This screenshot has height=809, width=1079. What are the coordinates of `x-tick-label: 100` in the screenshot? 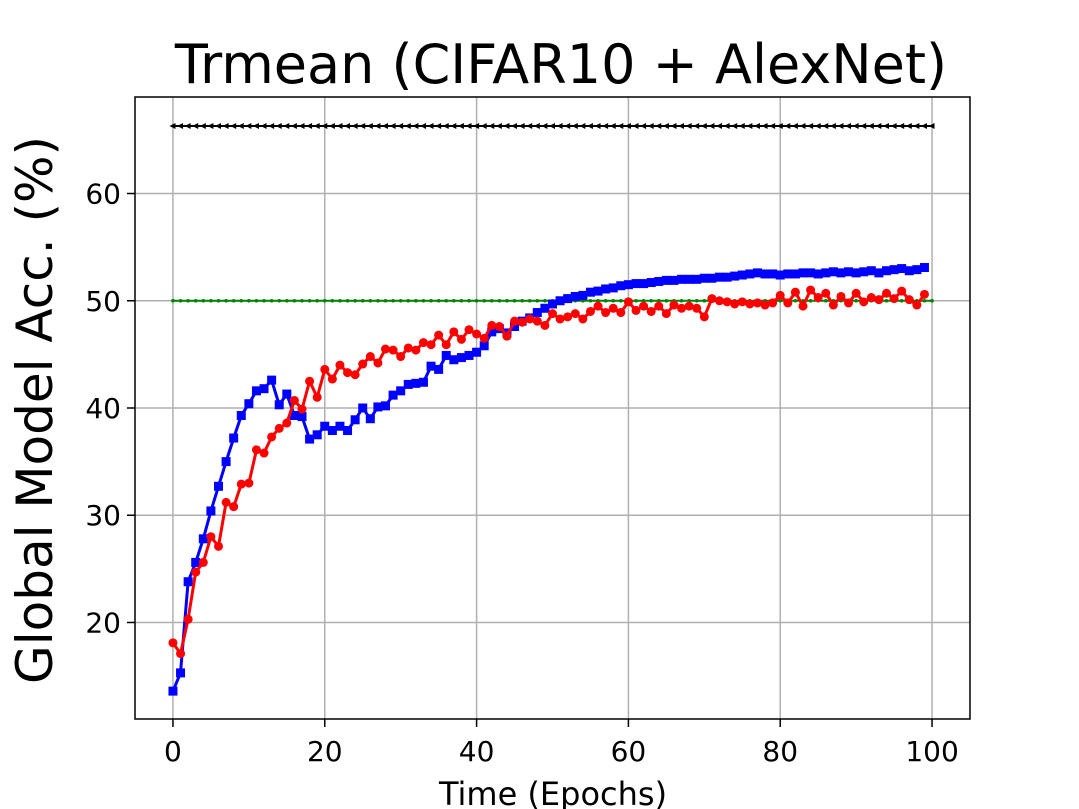 It's located at (931, 751).